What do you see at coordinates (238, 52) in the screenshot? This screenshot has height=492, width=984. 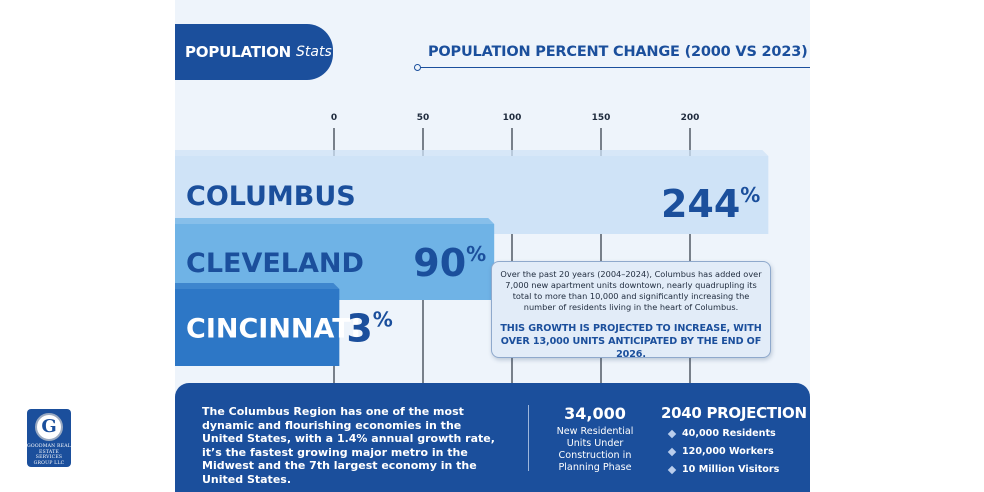 I see `section-tab-bold: POPULATION` at bounding box center [238, 52].